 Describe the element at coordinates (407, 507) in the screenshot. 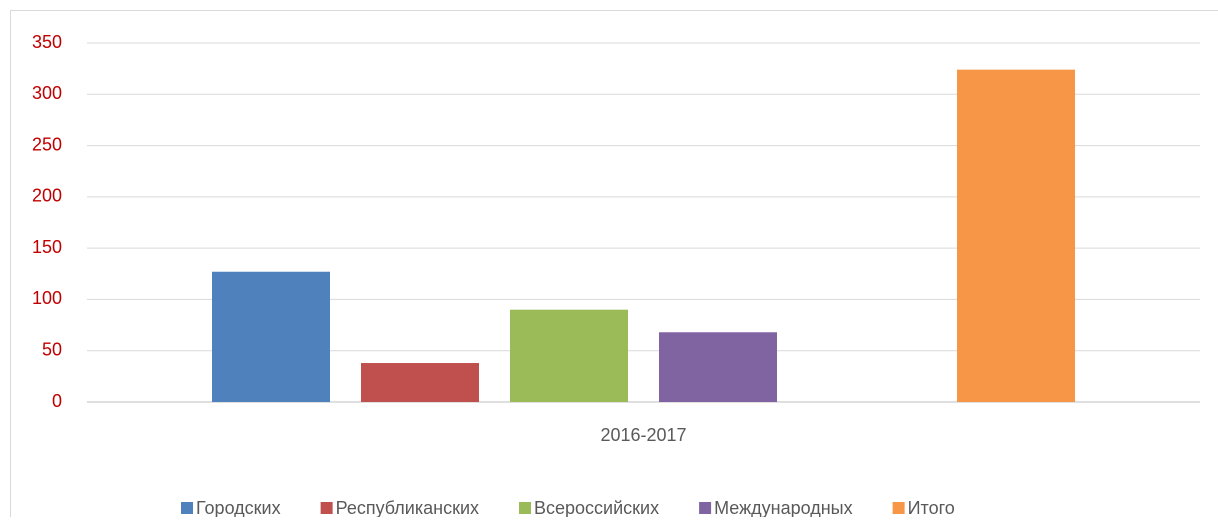

I see `legend-label: Республиканских` at that location.